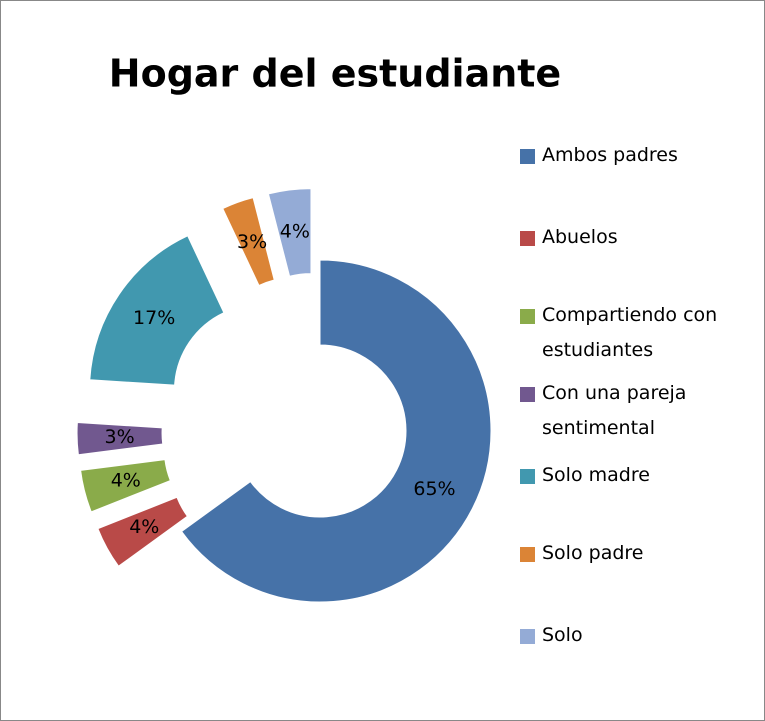  What do you see at coordinates (596, 475) in the screenshot?
I see `legend-label: Solo madre` at bounding box center [596, 475].